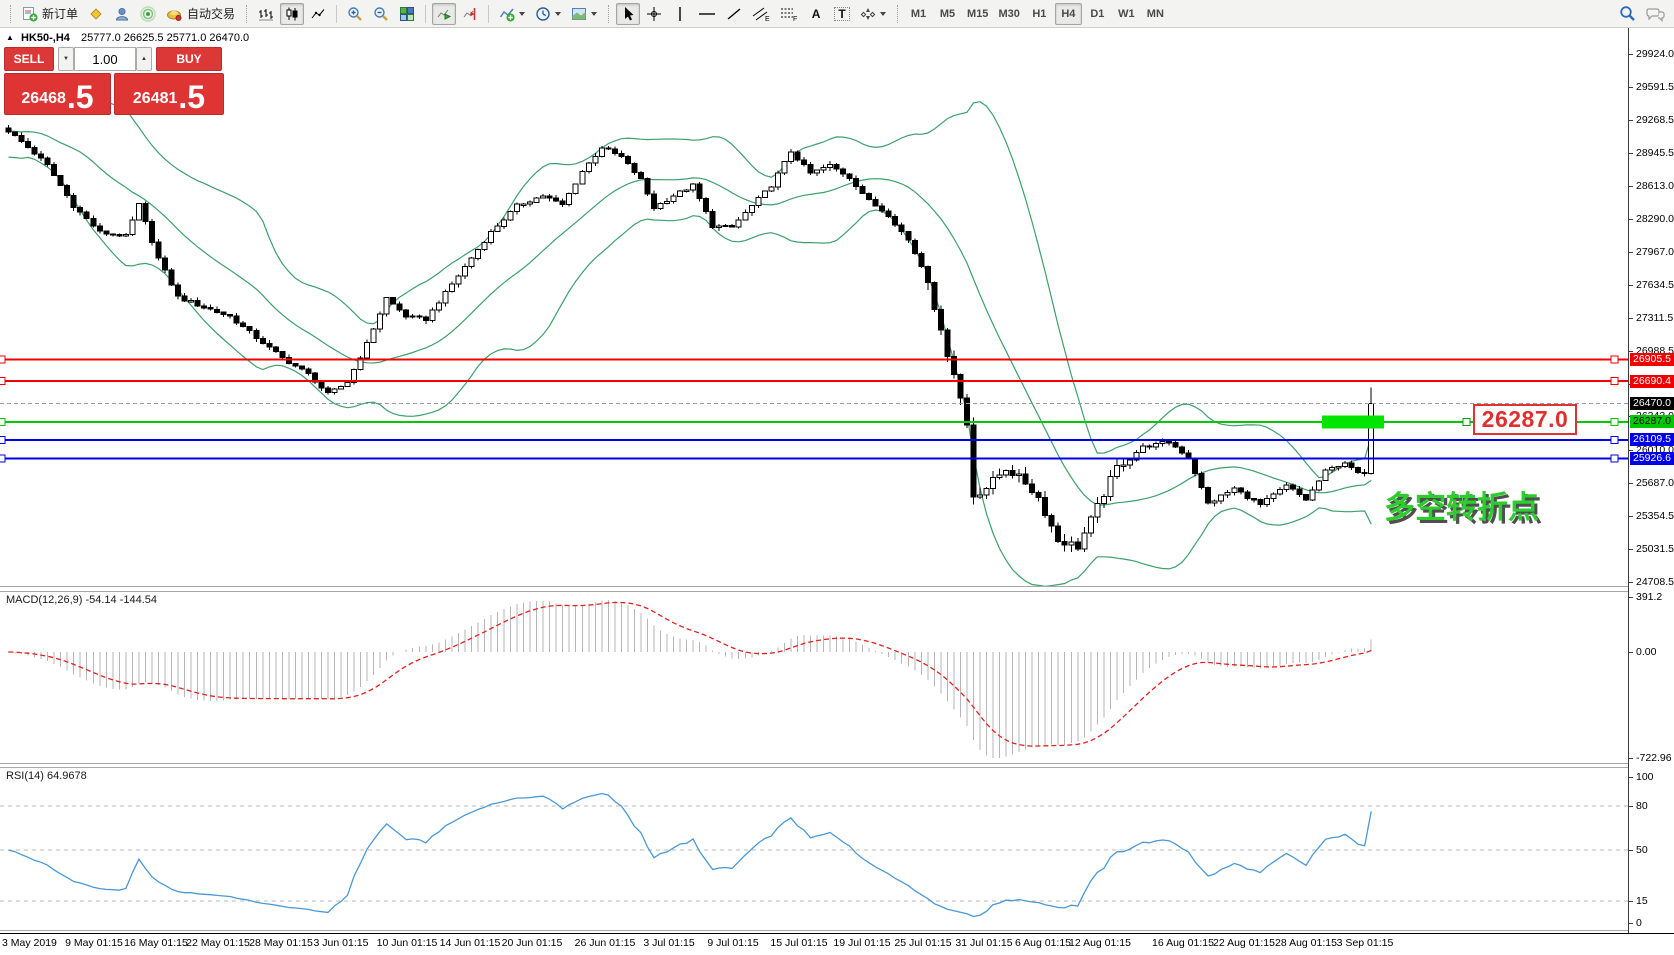 This screenshot has width=1674, height=955. I want to click on volume-input, so click(105, 59).